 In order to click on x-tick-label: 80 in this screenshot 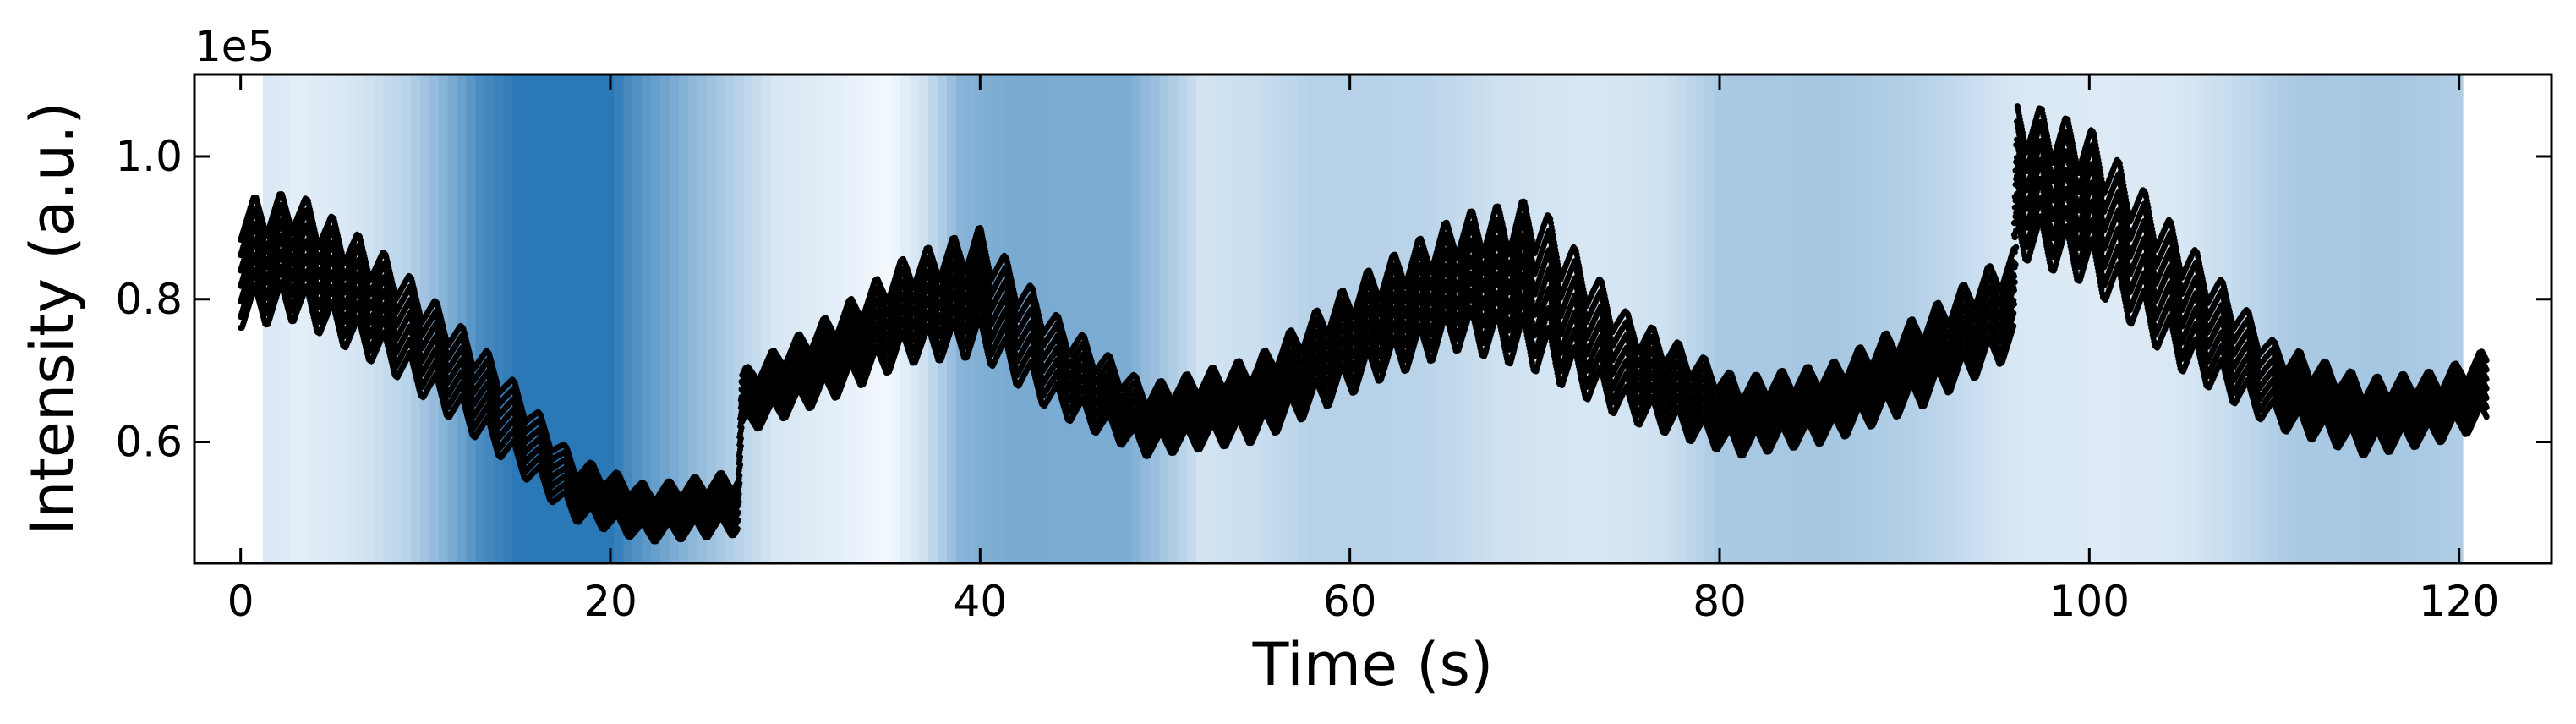, I will do `click(1720, 601)`.